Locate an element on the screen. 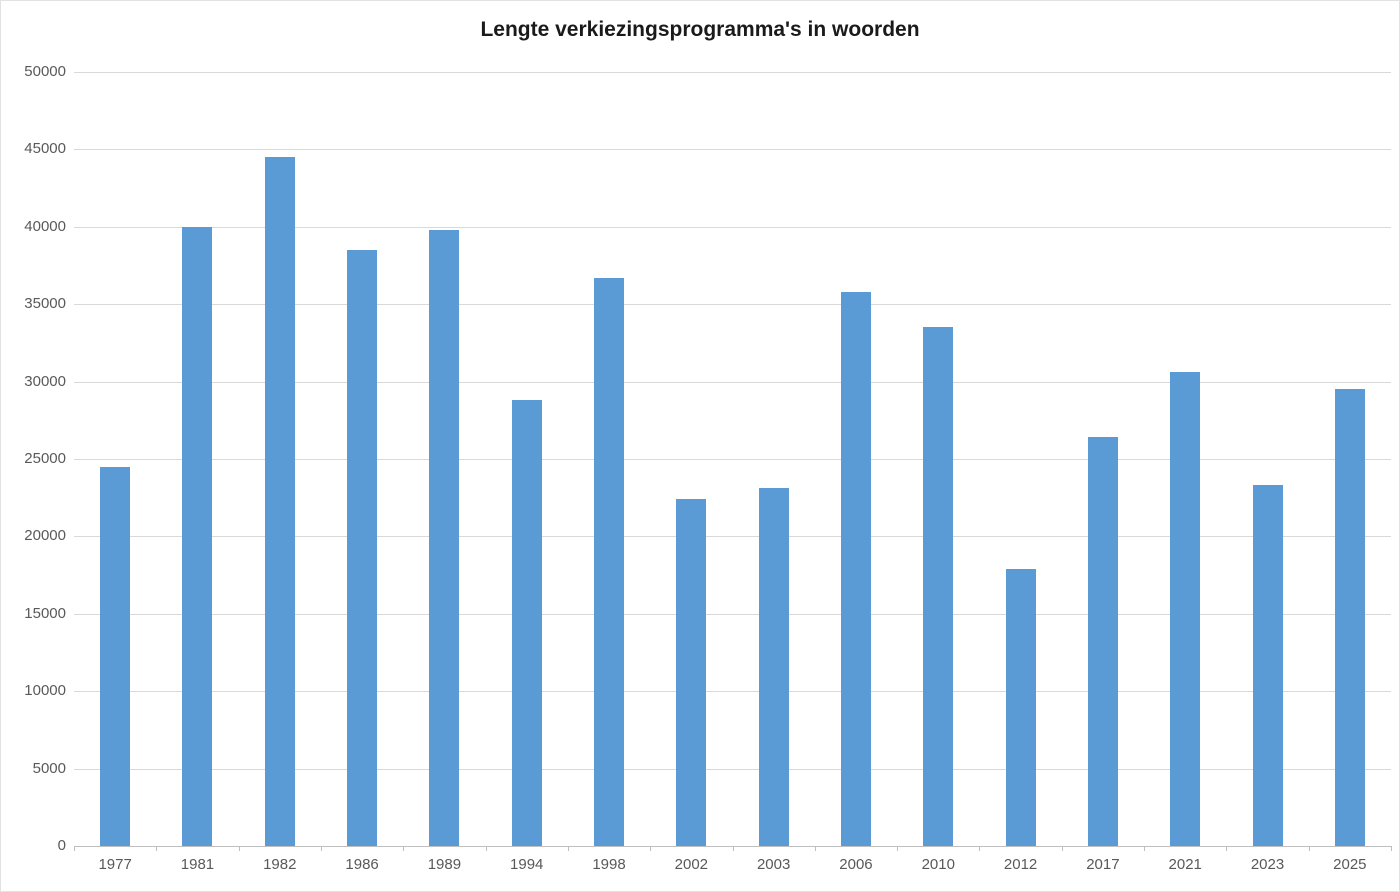  x-tick-label: 2006 is located at coordinates (856, 864).